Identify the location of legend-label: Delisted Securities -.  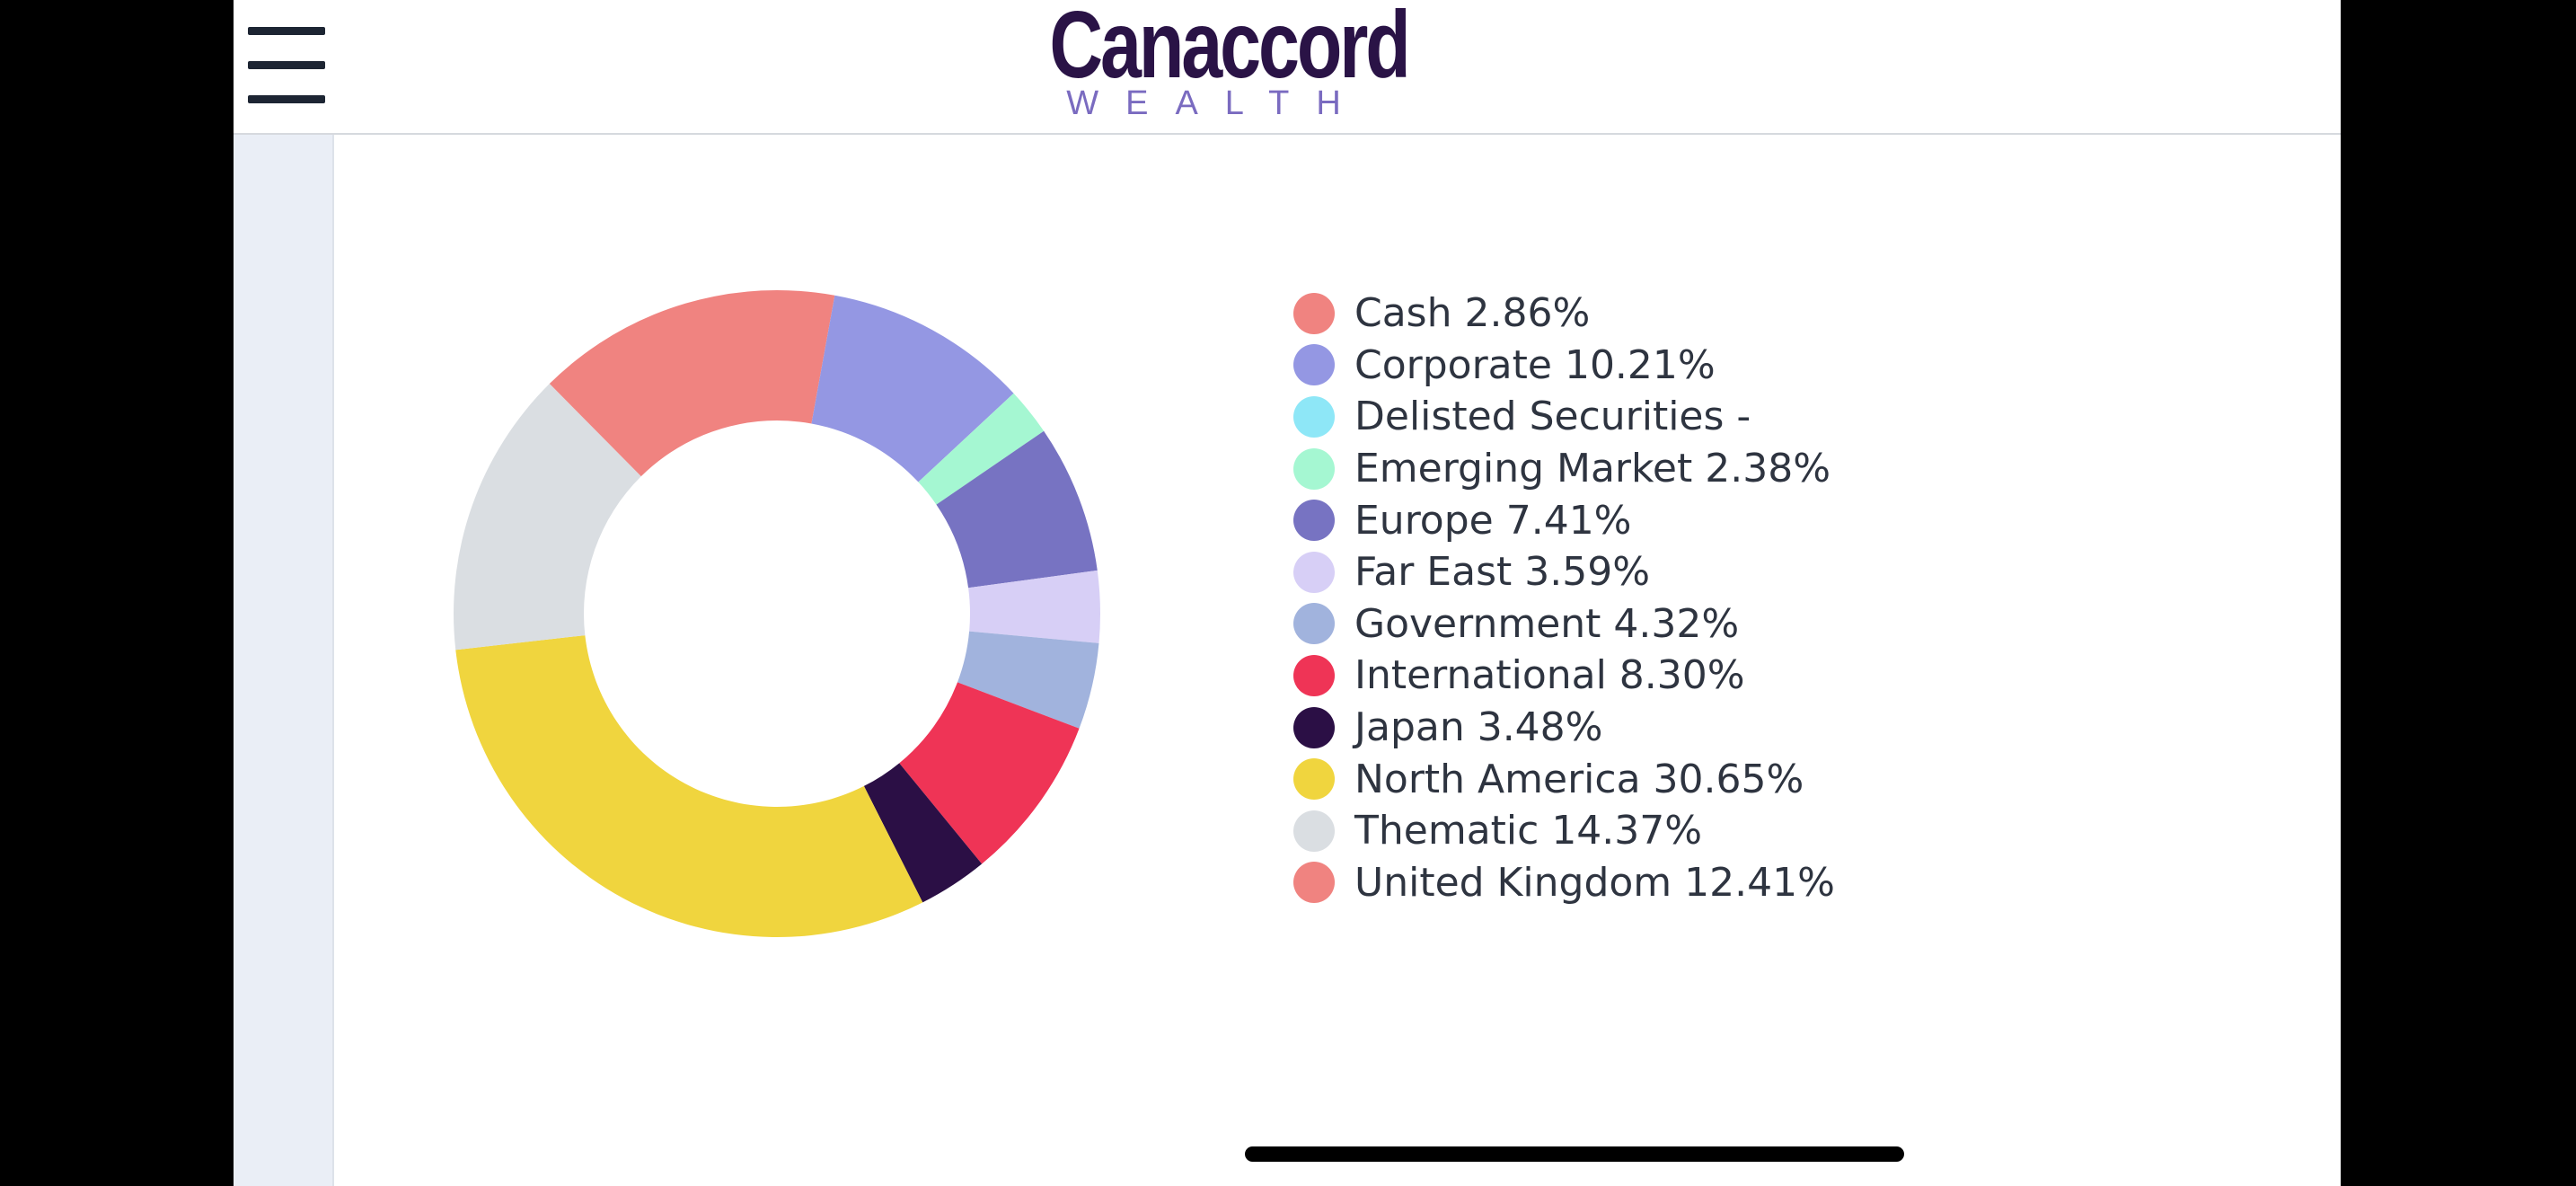
(1552, 417).